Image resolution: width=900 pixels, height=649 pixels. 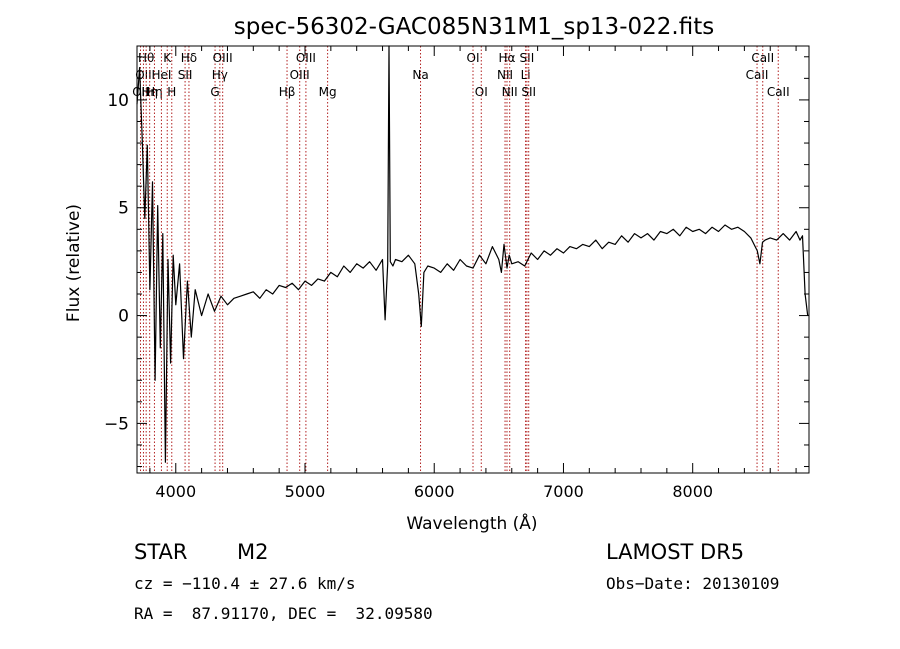 I want to click on line-label-mg: Mg, so click(x=328, y=92).